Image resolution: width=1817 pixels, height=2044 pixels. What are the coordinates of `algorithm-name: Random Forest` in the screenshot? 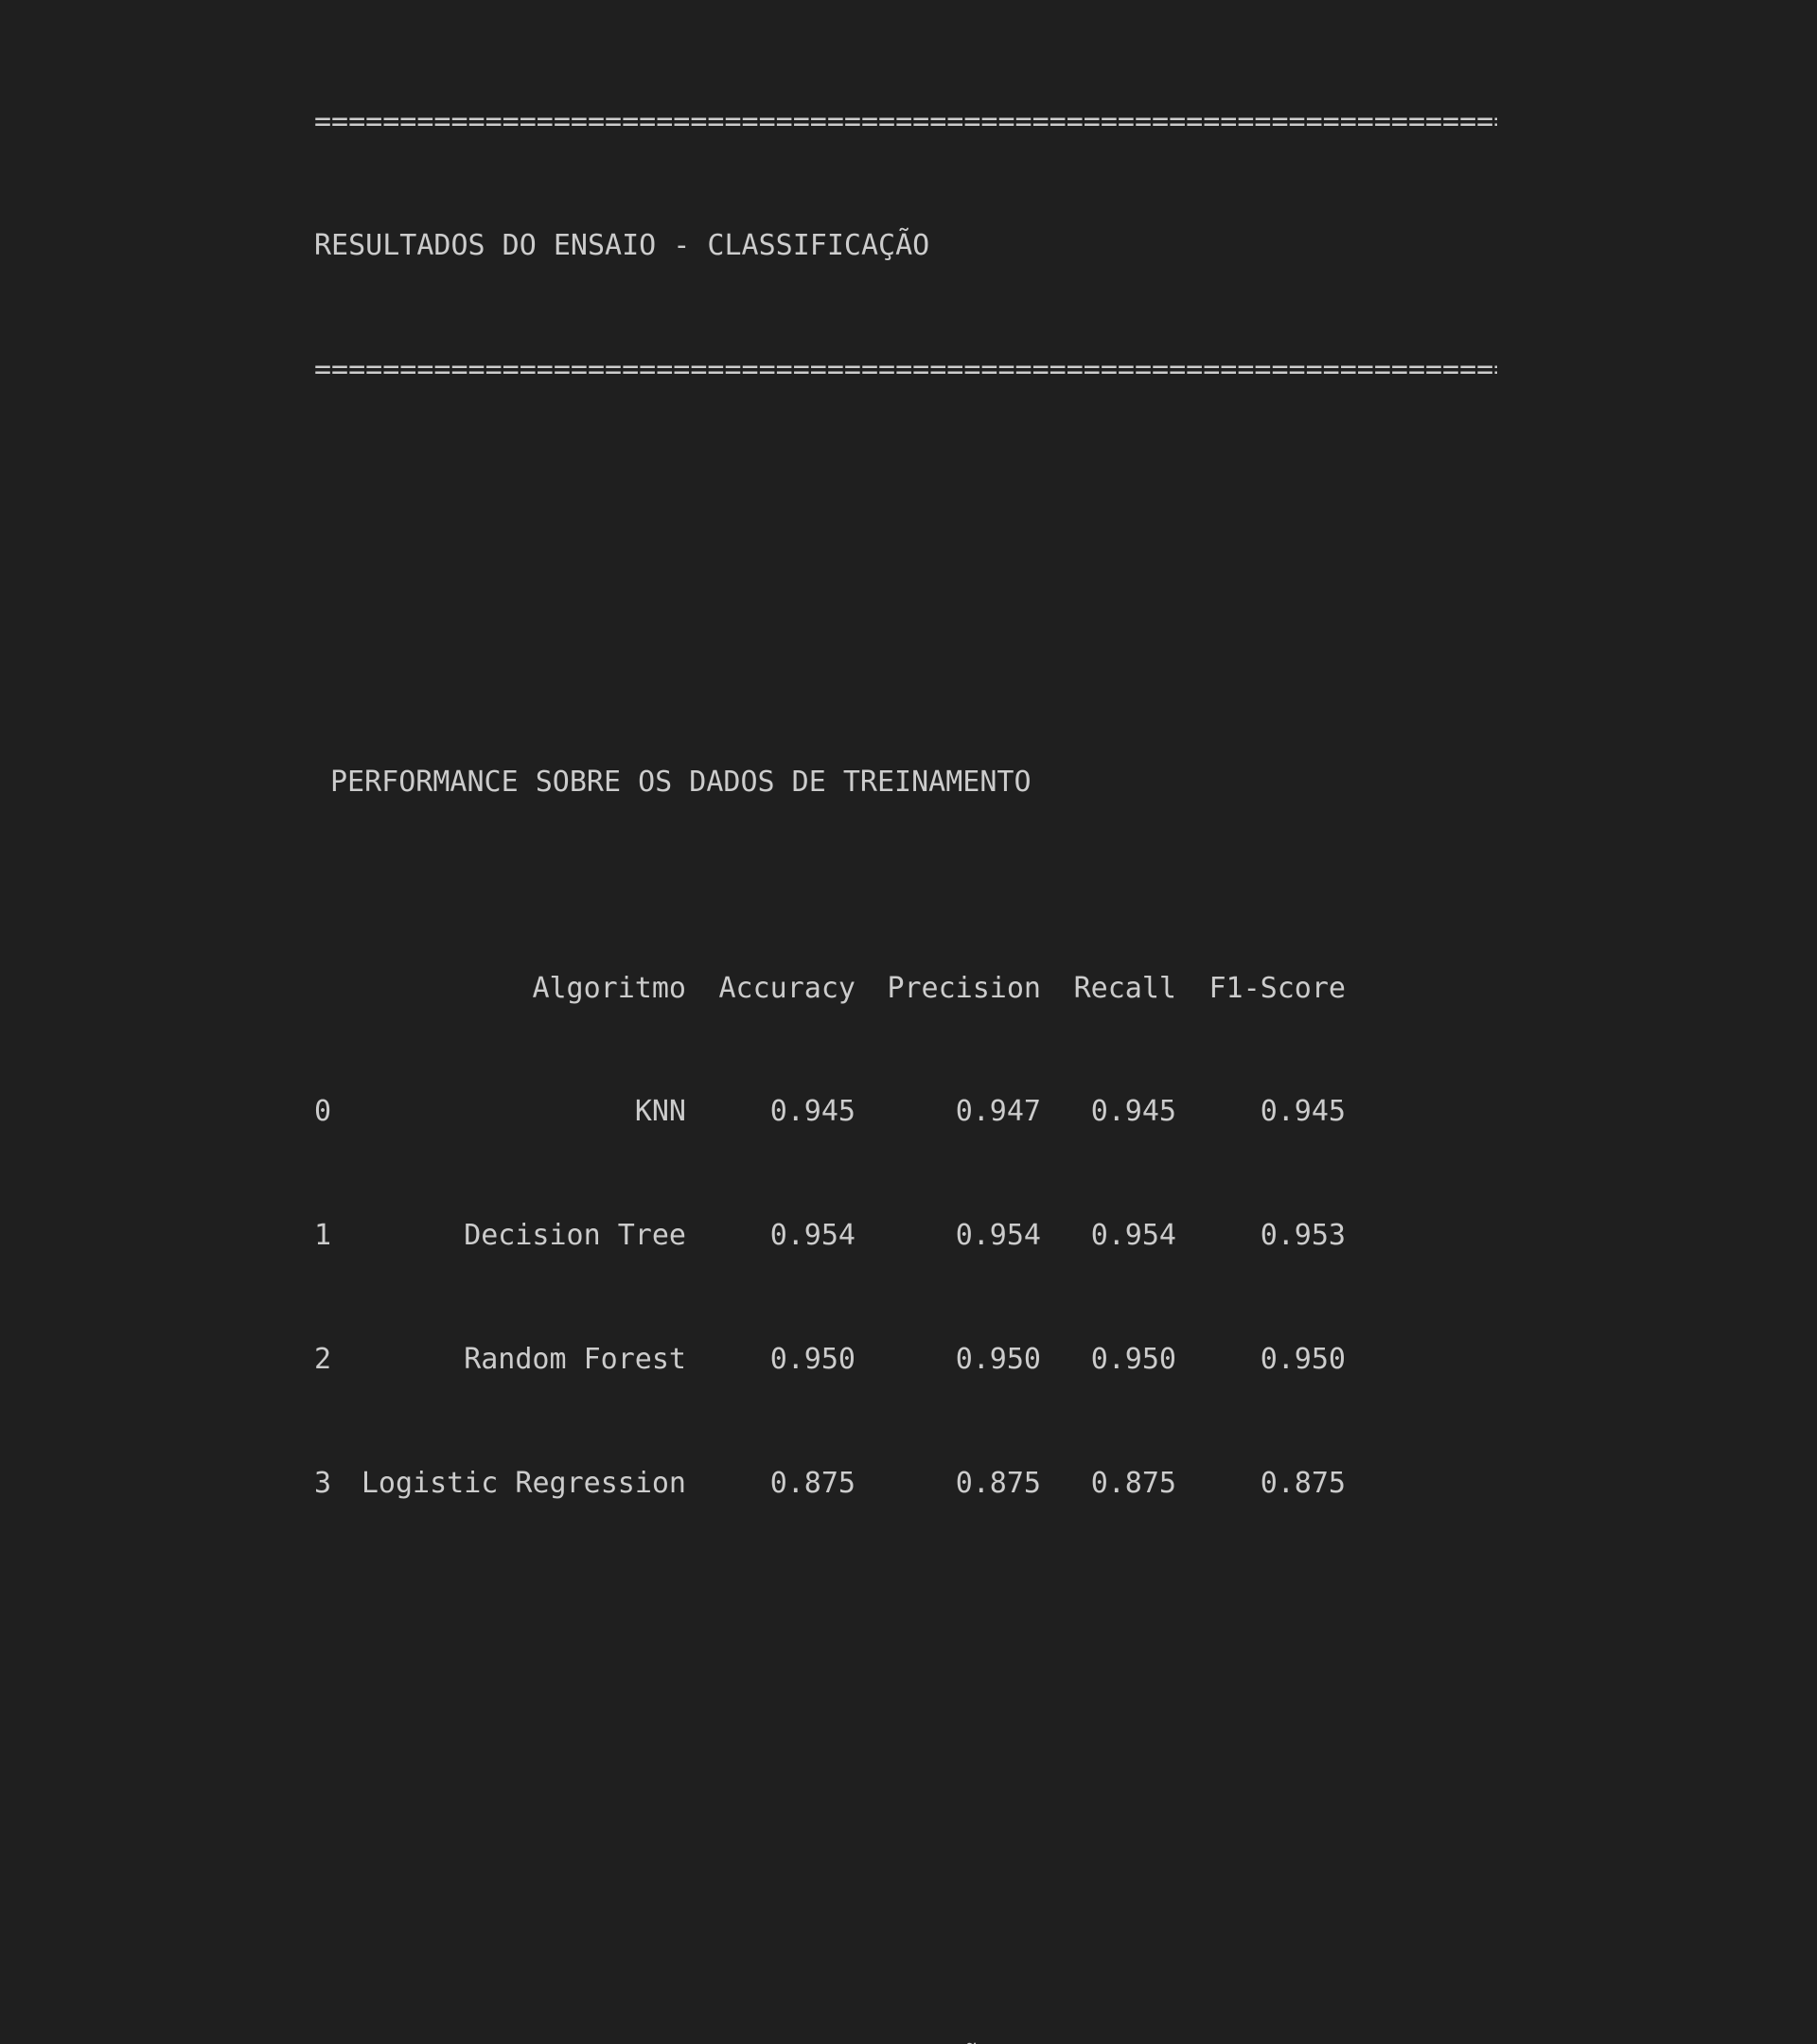 It's located at (575, 1359).